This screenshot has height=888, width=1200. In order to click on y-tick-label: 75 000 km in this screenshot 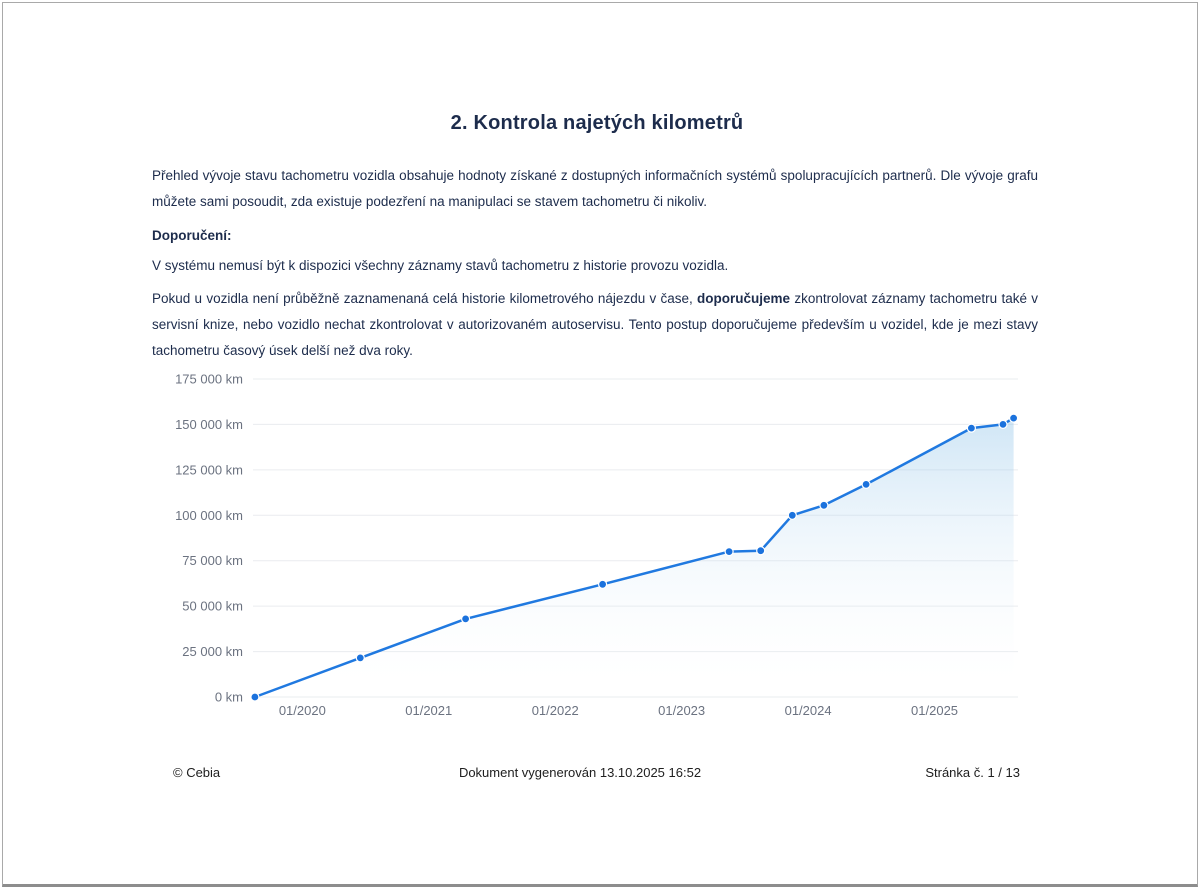, I will do `click(212, 560)`.